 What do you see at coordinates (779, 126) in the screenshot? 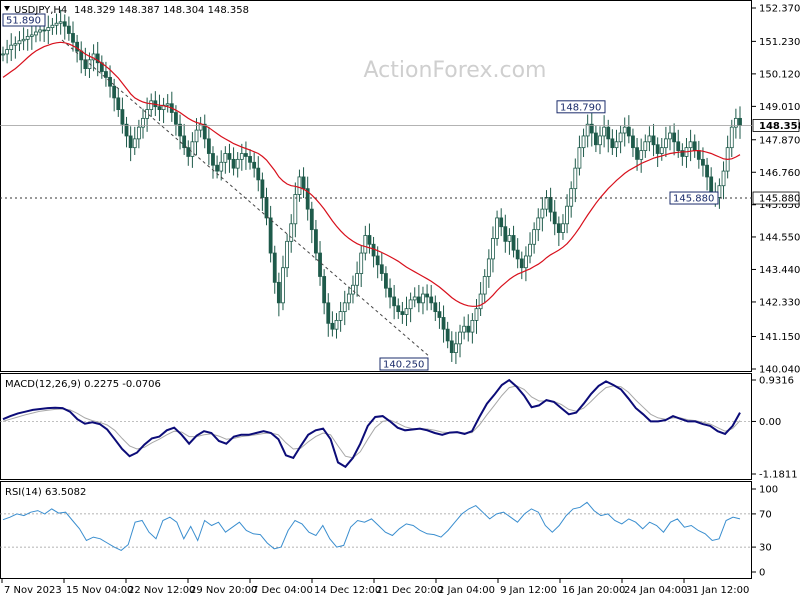
I see `current-price-label: 148.358` at bounding box center [779, 126].